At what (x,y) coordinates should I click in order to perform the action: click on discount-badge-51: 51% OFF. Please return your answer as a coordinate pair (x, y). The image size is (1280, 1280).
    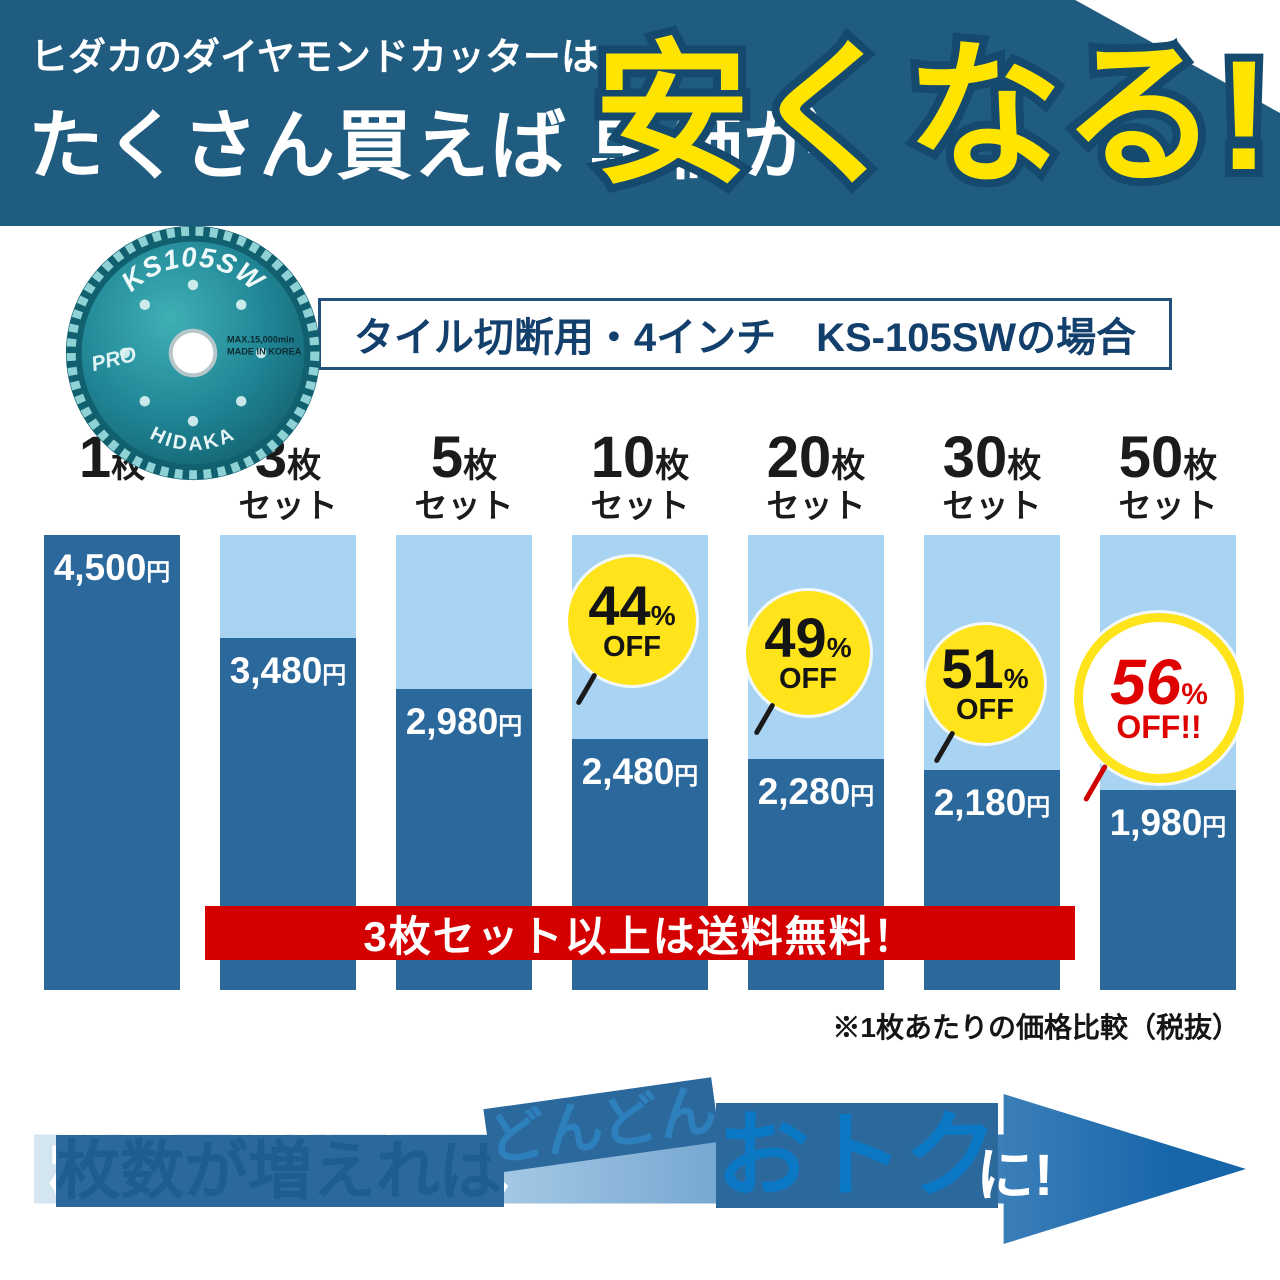
    Looking at the image, I should click on (985, 694).